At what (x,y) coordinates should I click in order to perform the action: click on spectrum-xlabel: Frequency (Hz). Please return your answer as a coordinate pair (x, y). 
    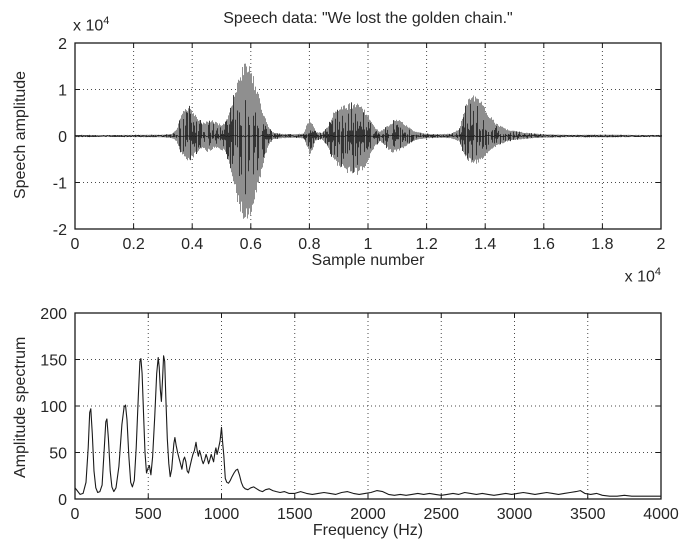
    Looking at the image, I should click on (368, 530).